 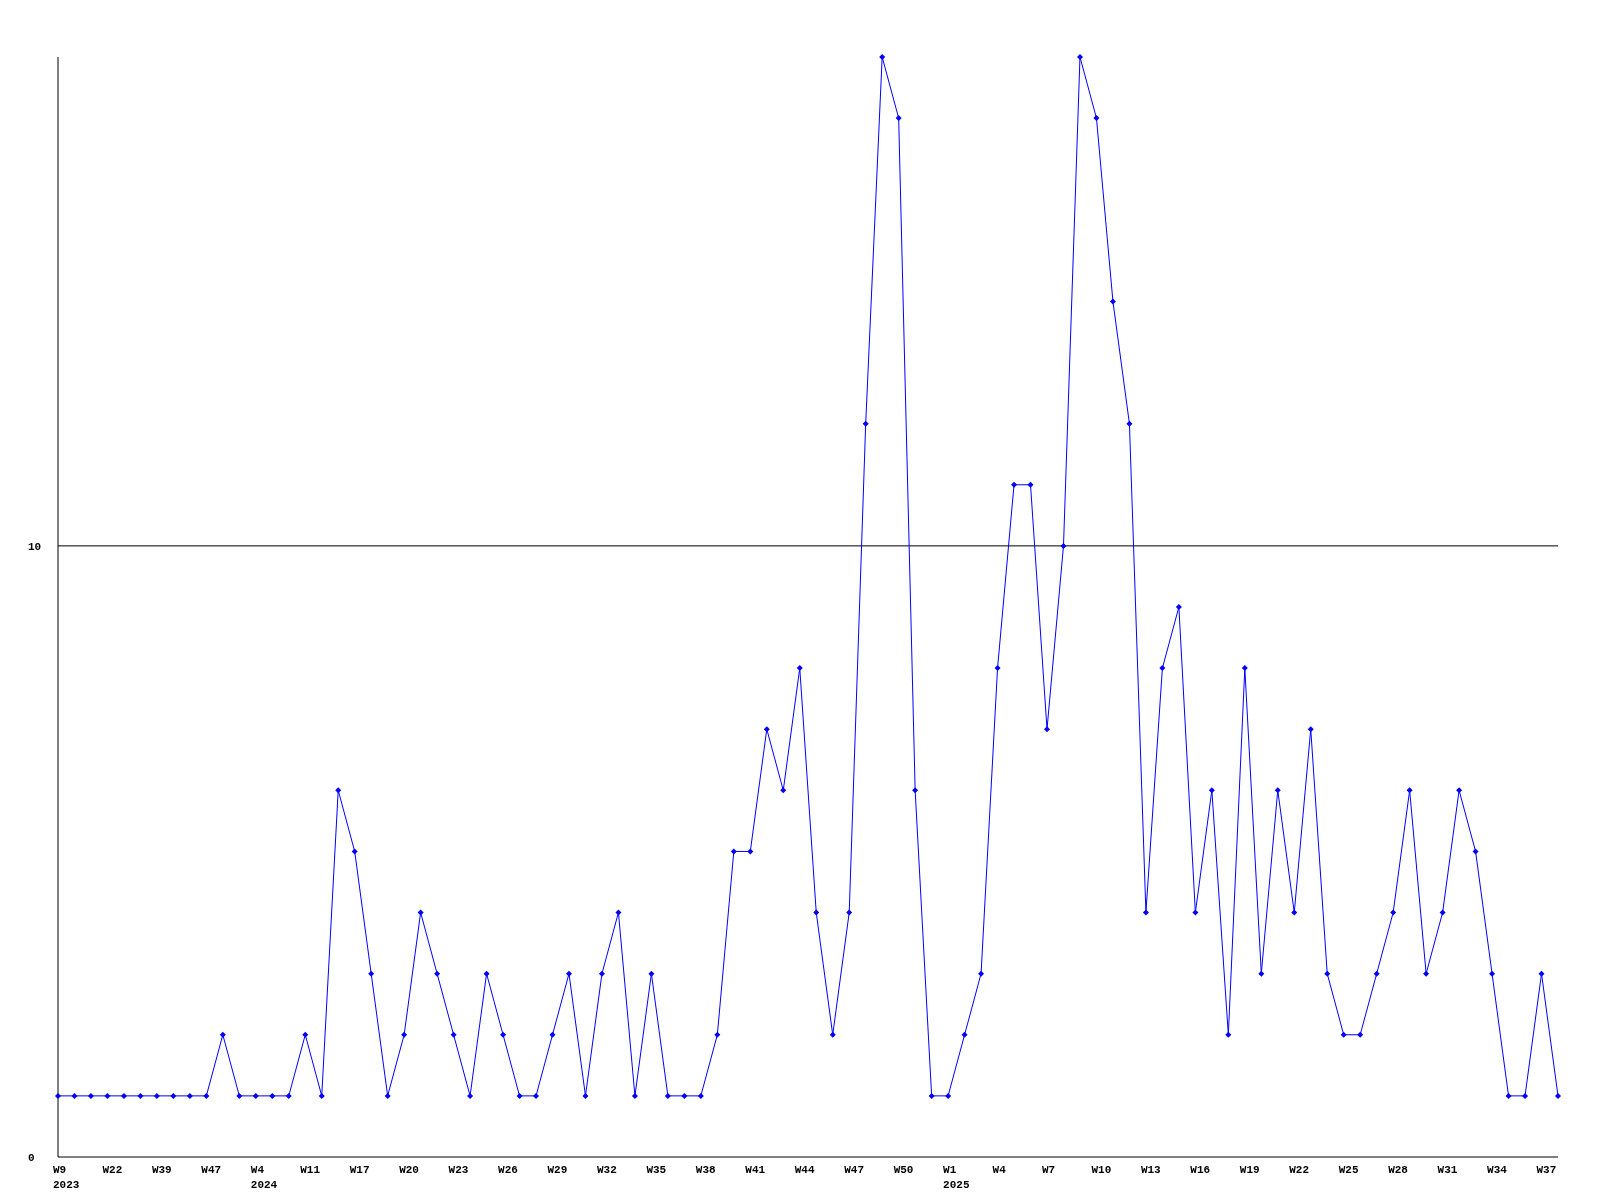 What do you see at coordinates (264, 1177) in the screenshot?
I see `x-tick-label: W4 2024` at bounding box center [264, 1177].